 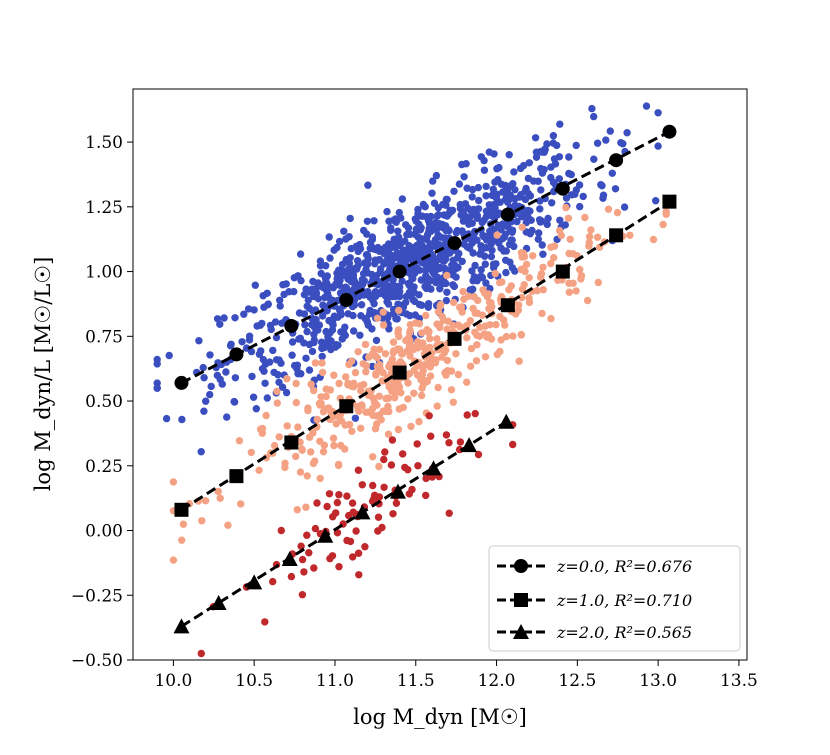 What do you see at coordinates (739, 681) in the screenshot?
I see `x-tick-label: 13.5` at bounding box center [739, 681].